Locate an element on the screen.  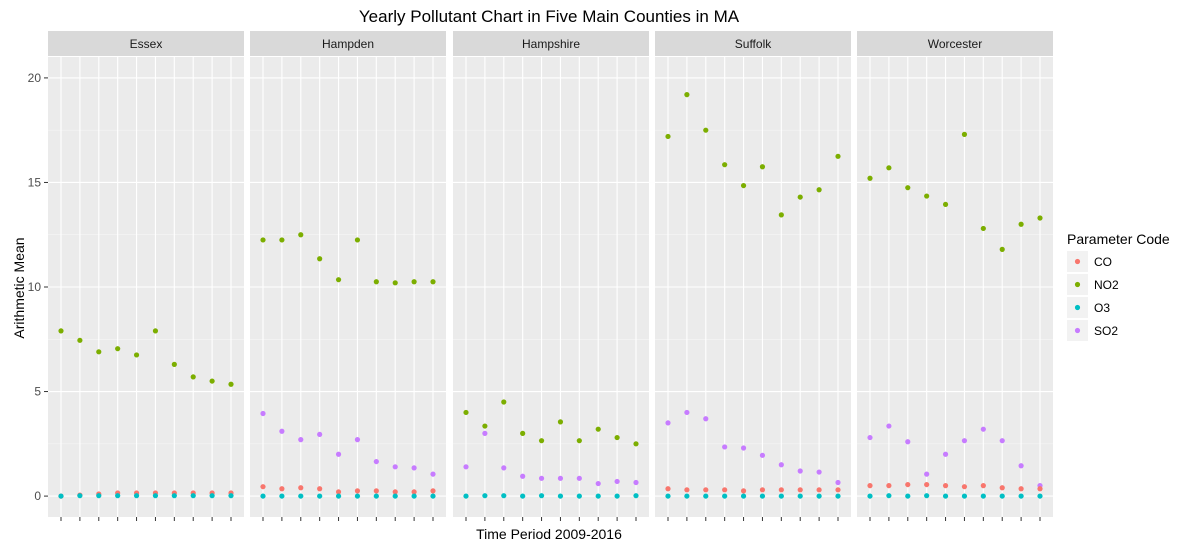
legend-label: O3 is located at coordinates (1102, 308).